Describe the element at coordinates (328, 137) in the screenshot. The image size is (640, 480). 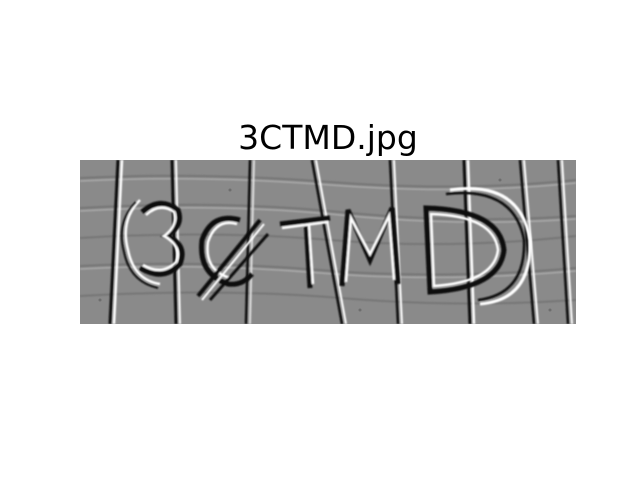
I see `figure-title: 3CTMD.jpg` at that location.